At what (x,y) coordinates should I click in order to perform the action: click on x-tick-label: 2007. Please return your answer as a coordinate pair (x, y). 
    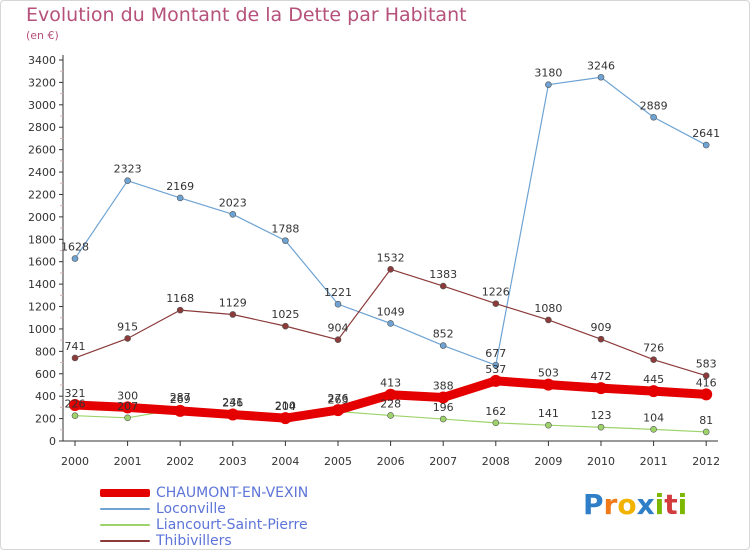
    Looking at the image, I should click on (443, 461).